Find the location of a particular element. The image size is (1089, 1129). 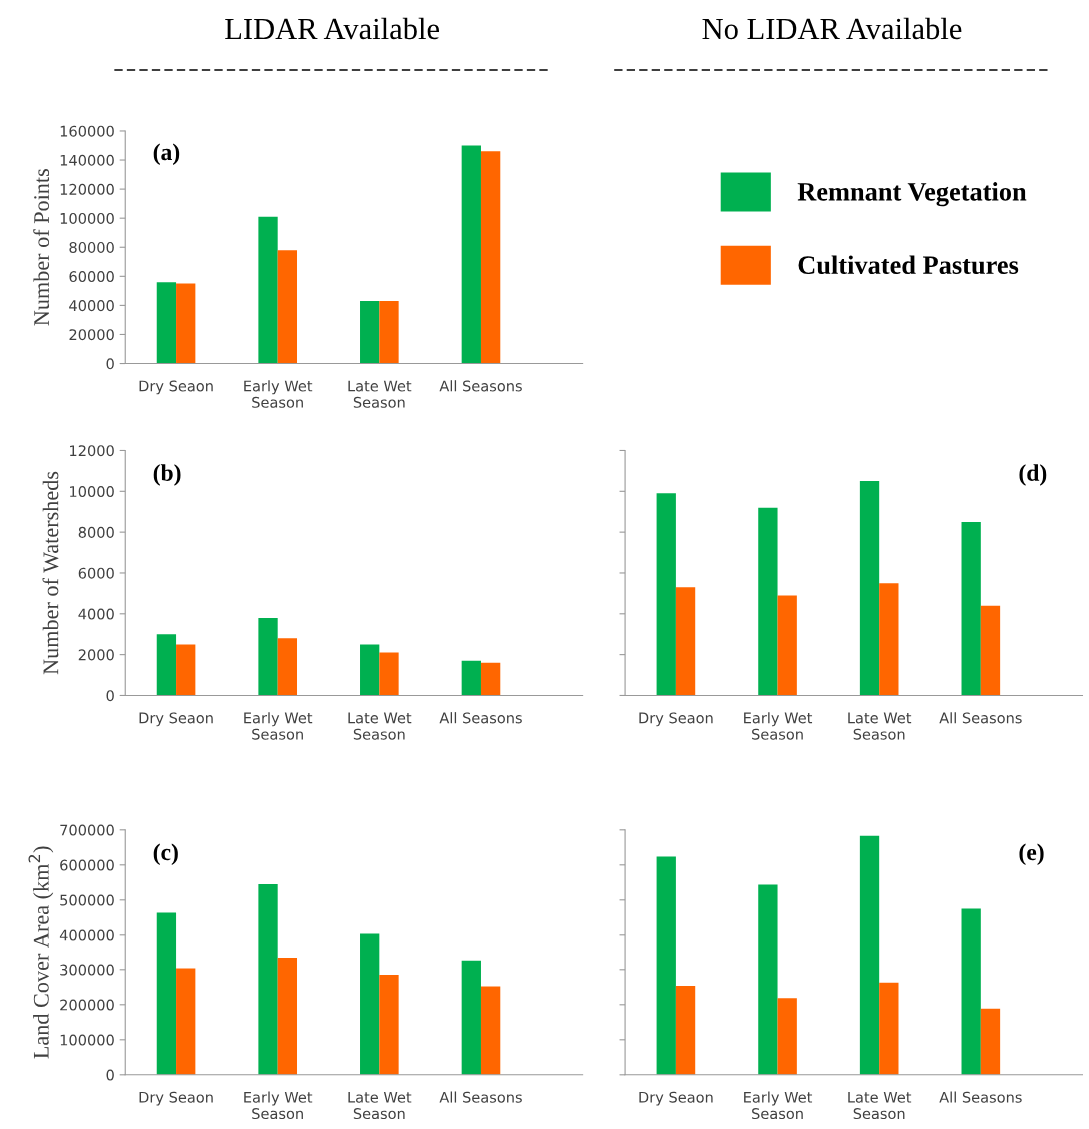

y-tick-label: 160000 is located at coordinates (87, 131).